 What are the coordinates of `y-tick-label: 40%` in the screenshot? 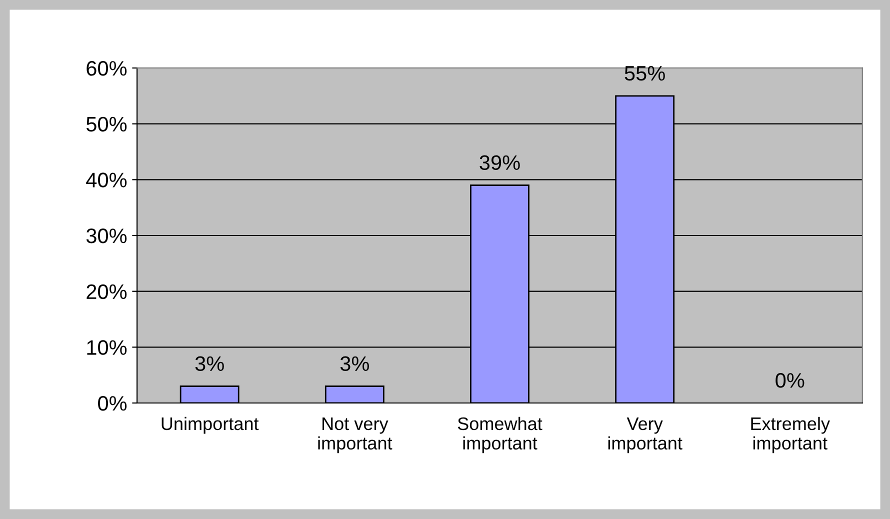 It's located at (106, 180).